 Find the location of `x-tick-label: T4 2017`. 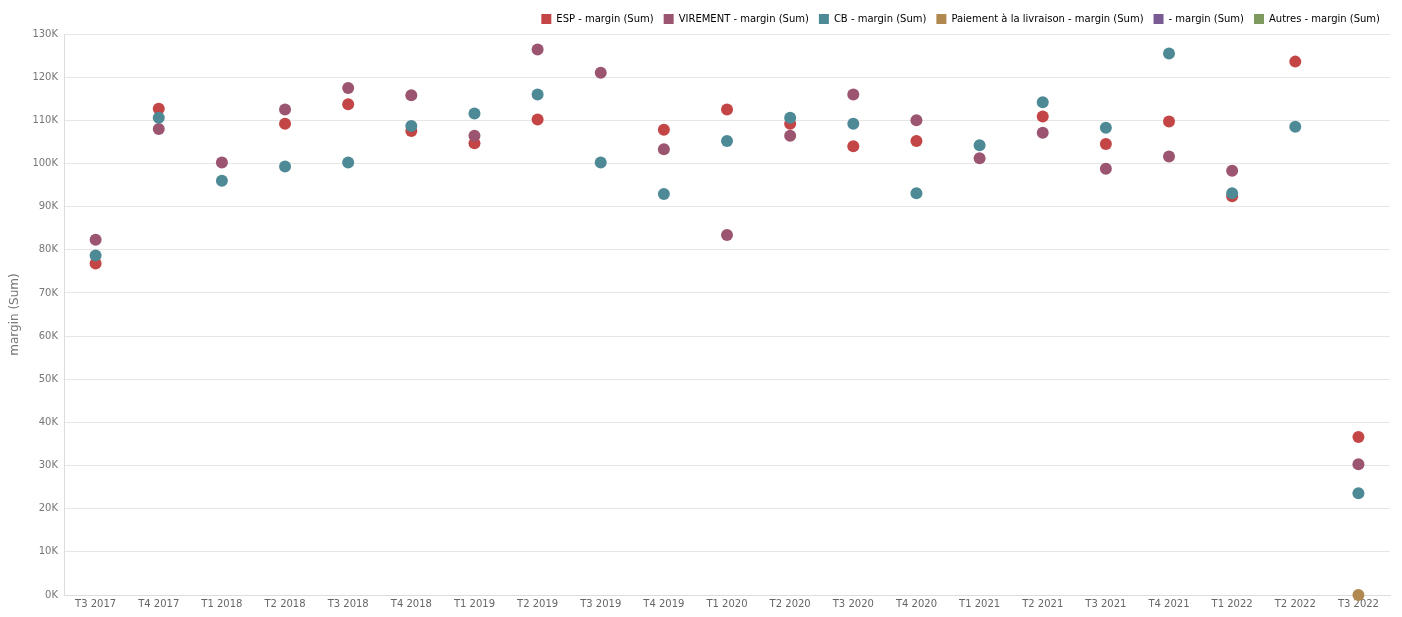

x-tick-label: T4 2017 is located at coordinates (158, 603).